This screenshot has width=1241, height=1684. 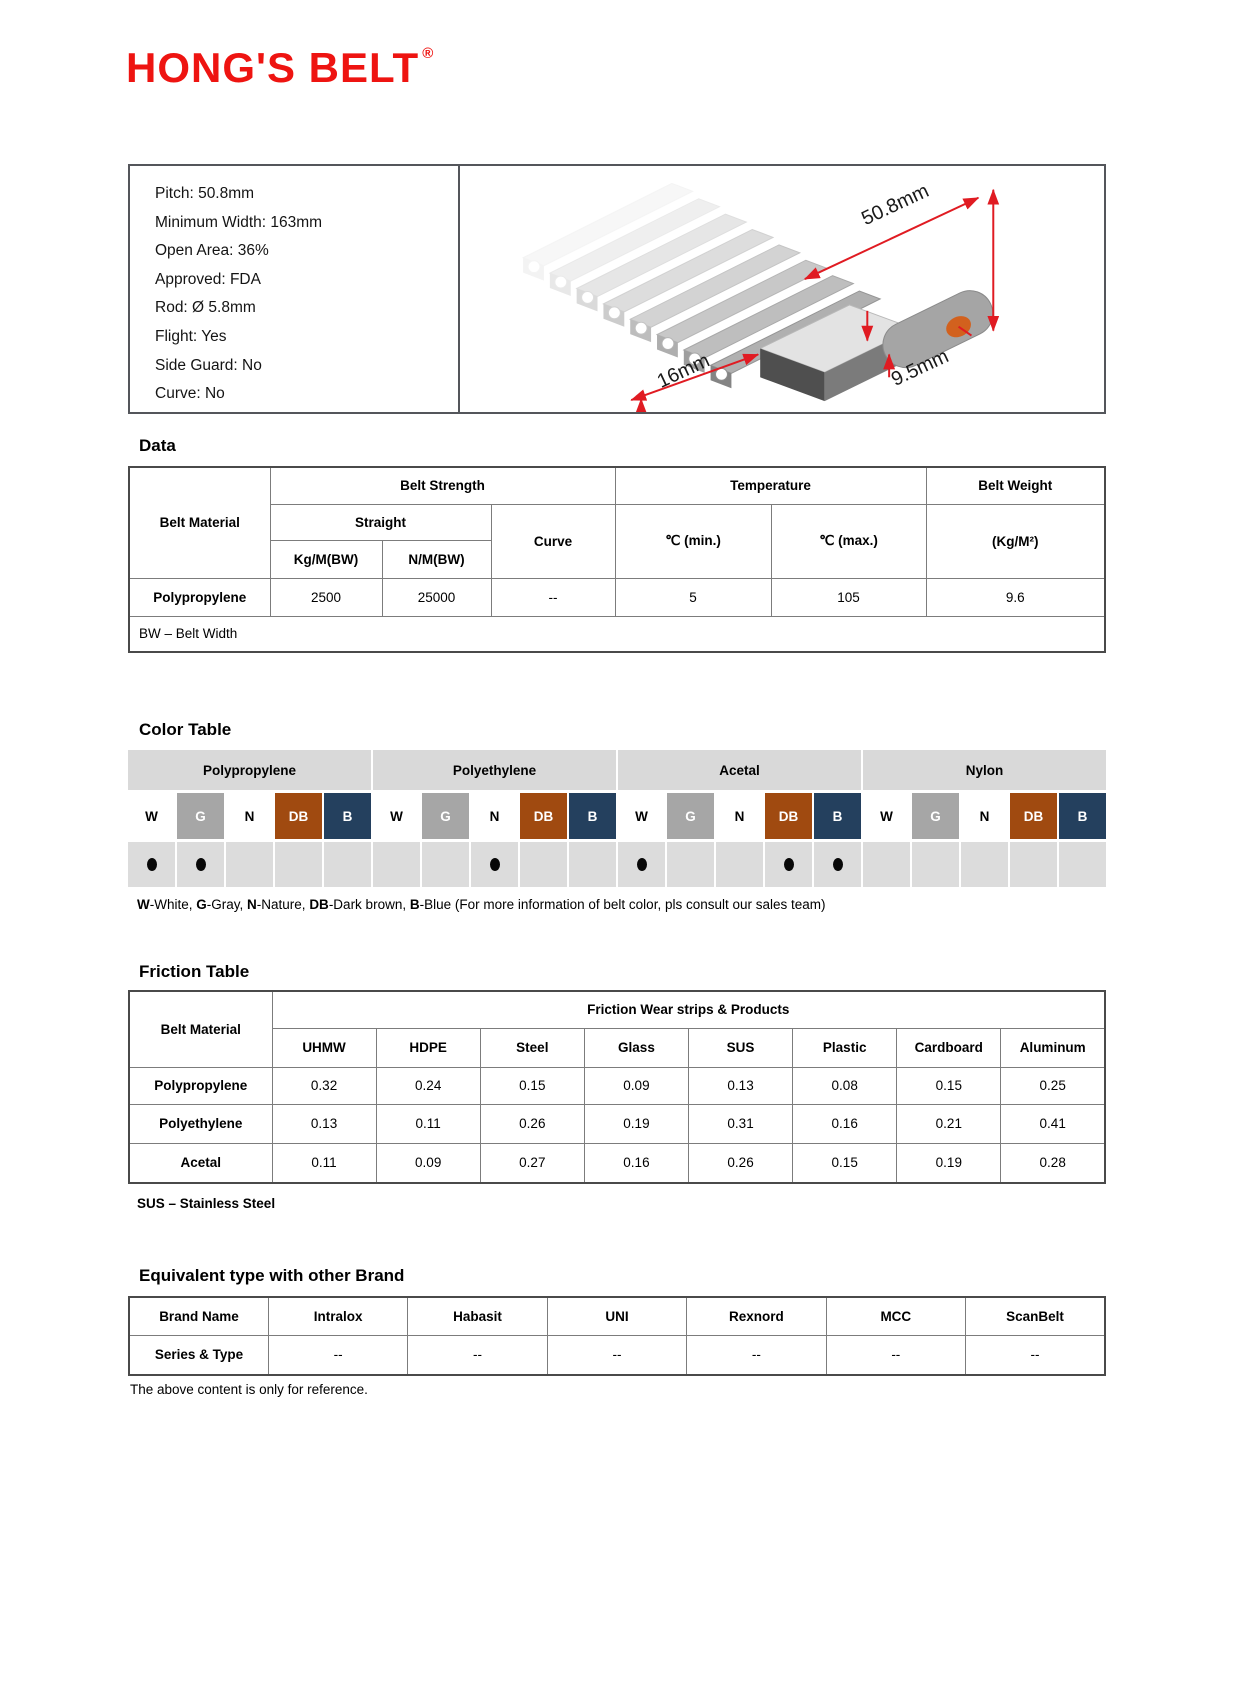 I want to click on friction-header-glass: Glass, so click(x=636, y=1047).